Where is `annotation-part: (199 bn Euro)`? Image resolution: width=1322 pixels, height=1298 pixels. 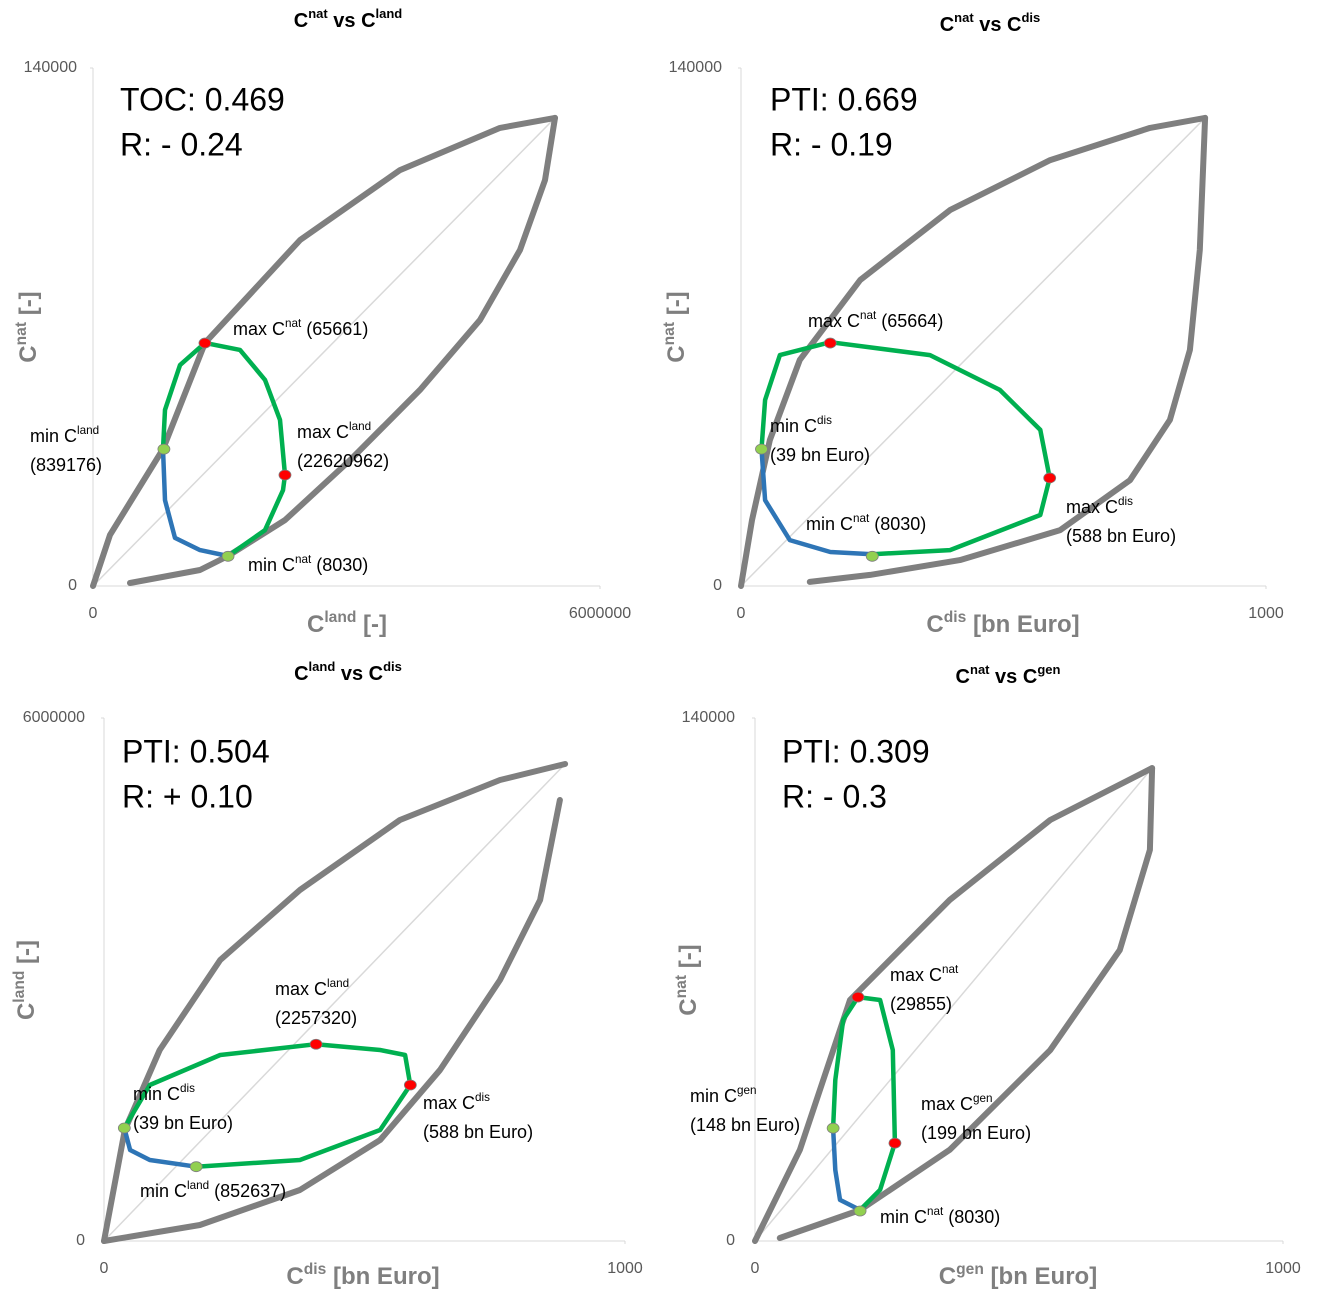
annotation-part: (199 bn Euro) is located at coordinates (976, 1133).